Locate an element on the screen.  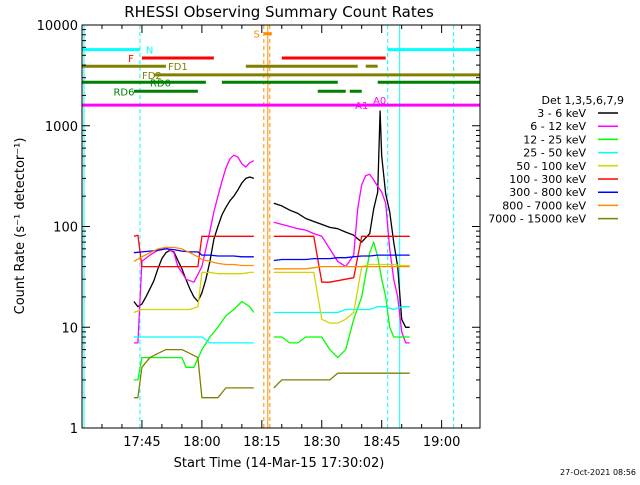
flag-label-a1: A1 is located at coordinates (361, 106).